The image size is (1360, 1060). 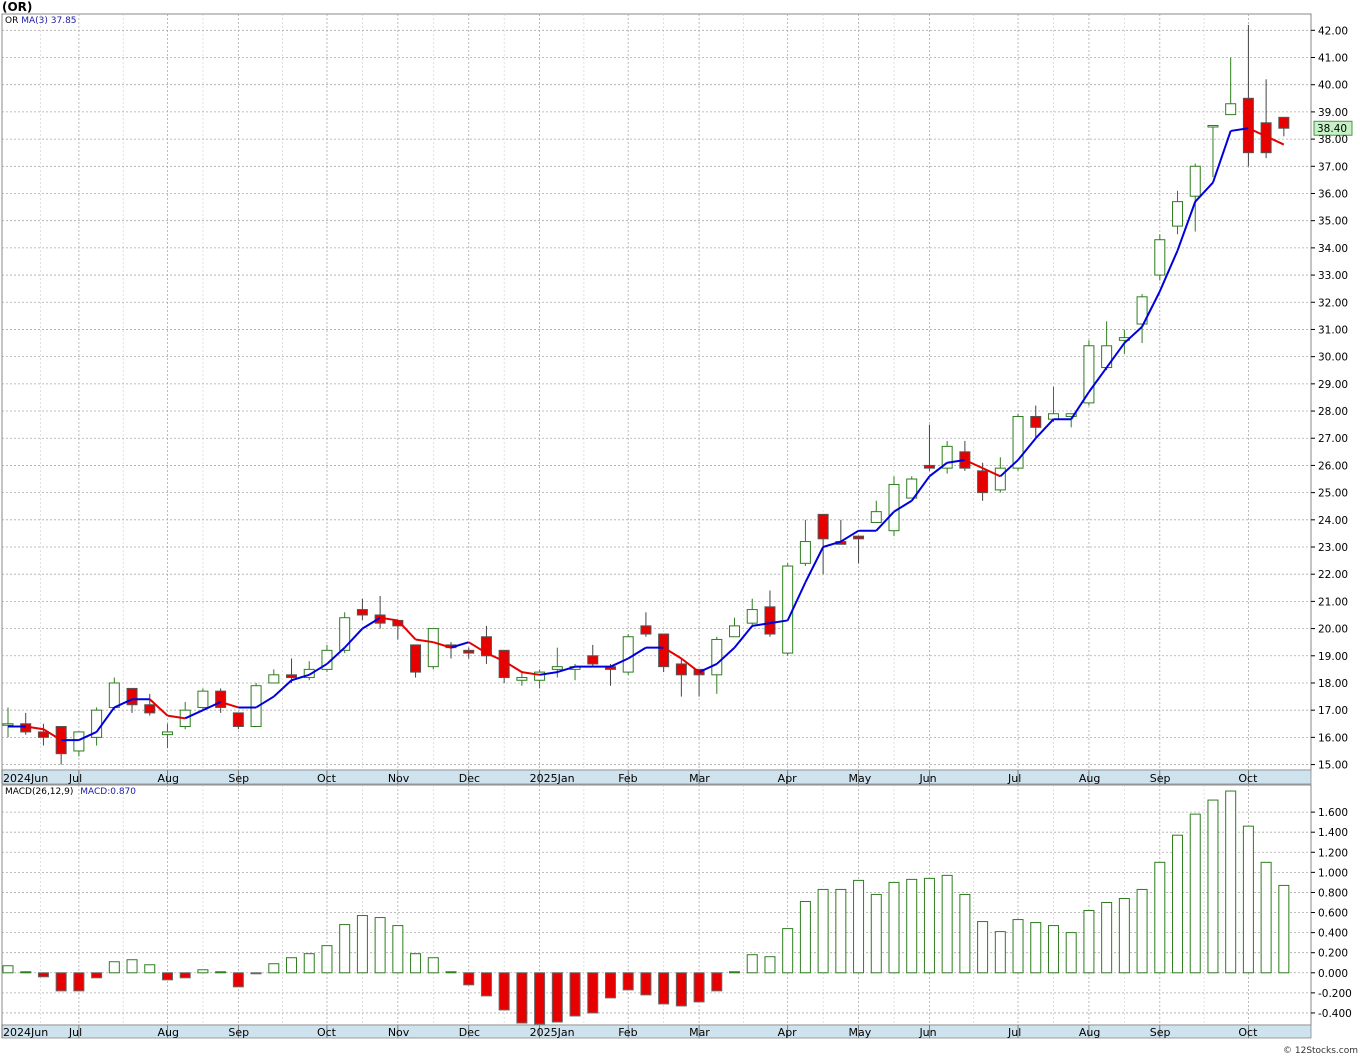 I want to click on macd-legend: MACD(26,12,9) MACD:0.870, so click(x=70, y=792).